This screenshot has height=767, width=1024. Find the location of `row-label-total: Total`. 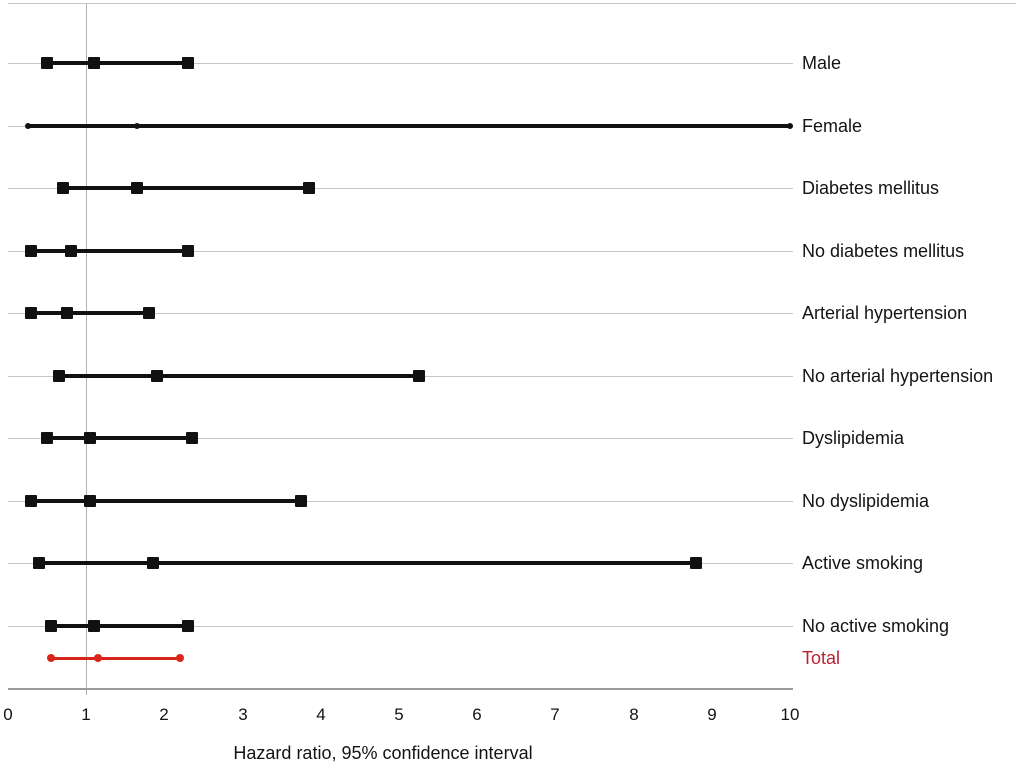

row-label-total: Total is located at coordinates (821, 658).